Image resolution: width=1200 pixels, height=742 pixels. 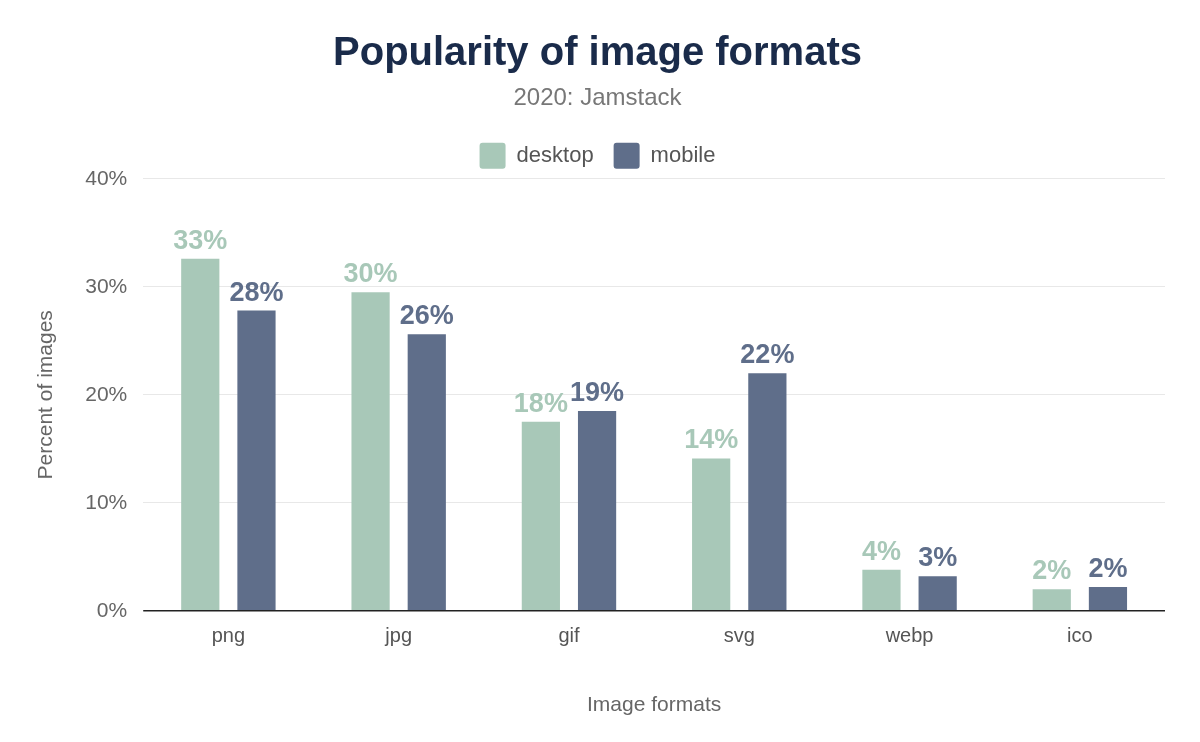 What do you see at coordinates (555, 154) in the screenshot?
I see `legend-label: desktop` at bounding box center [555, 154].